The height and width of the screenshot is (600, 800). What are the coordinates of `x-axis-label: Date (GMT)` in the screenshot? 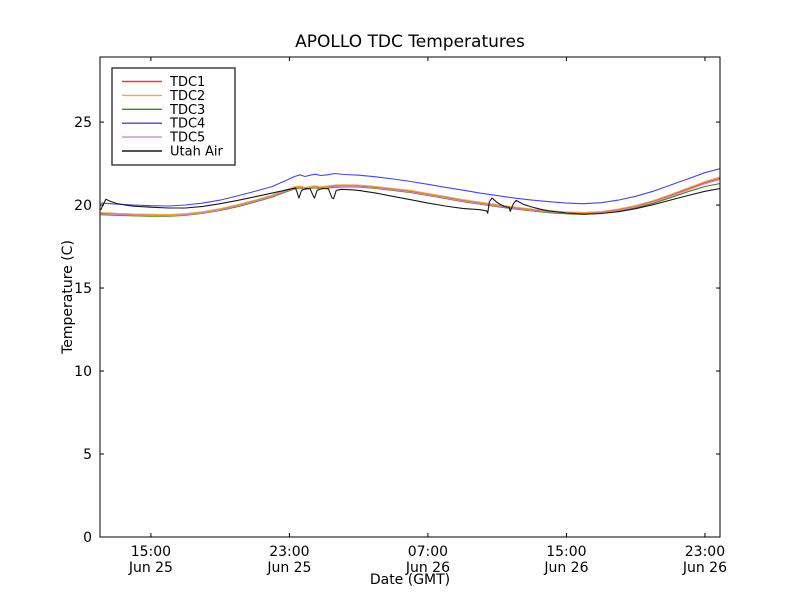 It's located at (410, 580).